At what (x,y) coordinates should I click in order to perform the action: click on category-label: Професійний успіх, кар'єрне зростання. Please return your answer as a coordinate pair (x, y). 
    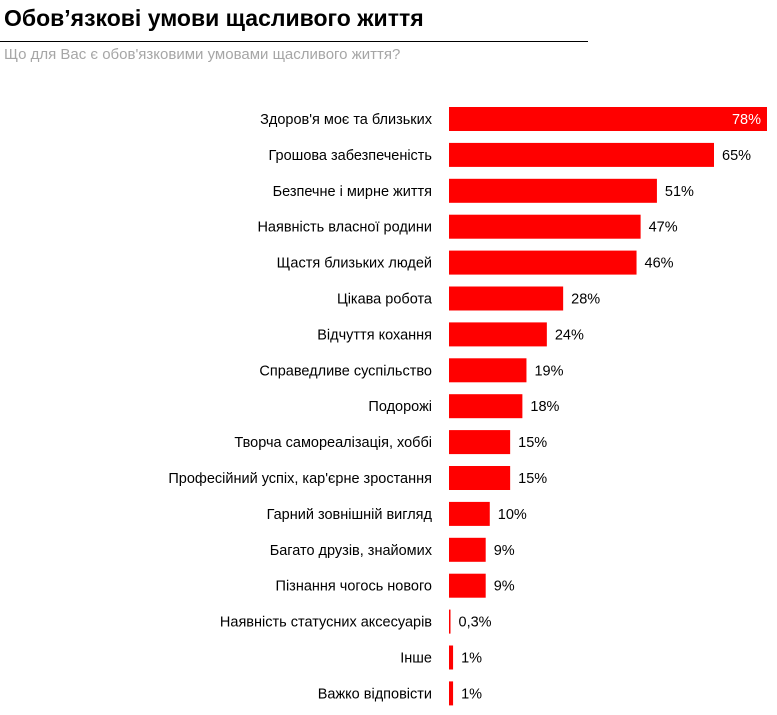
    Looking at the image, I should click on (300, 479).